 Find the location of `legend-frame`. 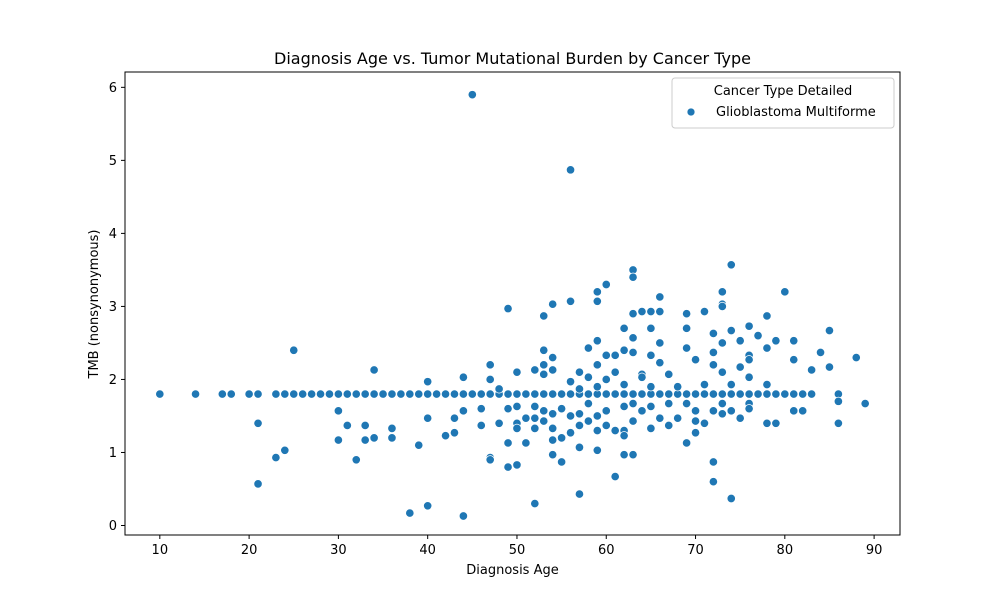

legend-frame is located at coordinates (783, 103).